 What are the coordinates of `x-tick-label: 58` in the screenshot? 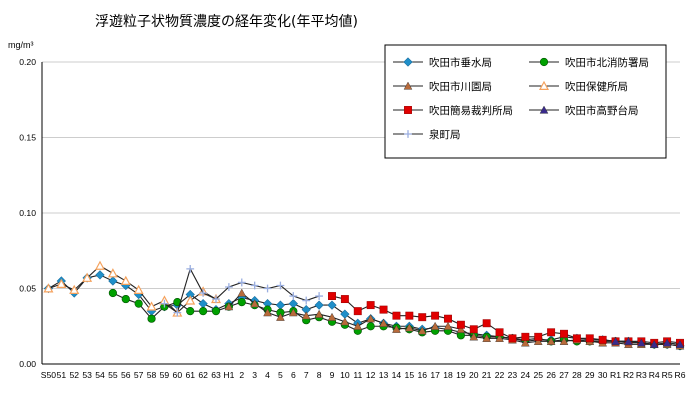 It's located at (152, 375).